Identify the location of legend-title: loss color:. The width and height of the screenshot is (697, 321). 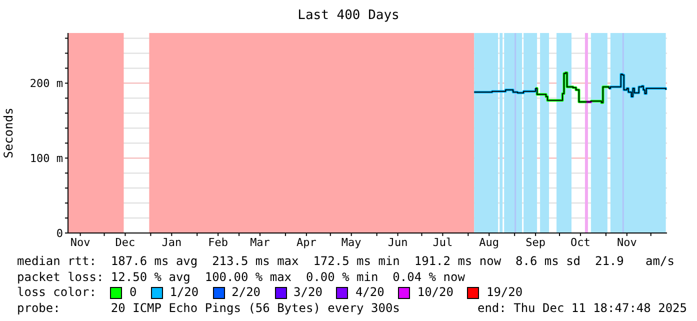
(56, 293).